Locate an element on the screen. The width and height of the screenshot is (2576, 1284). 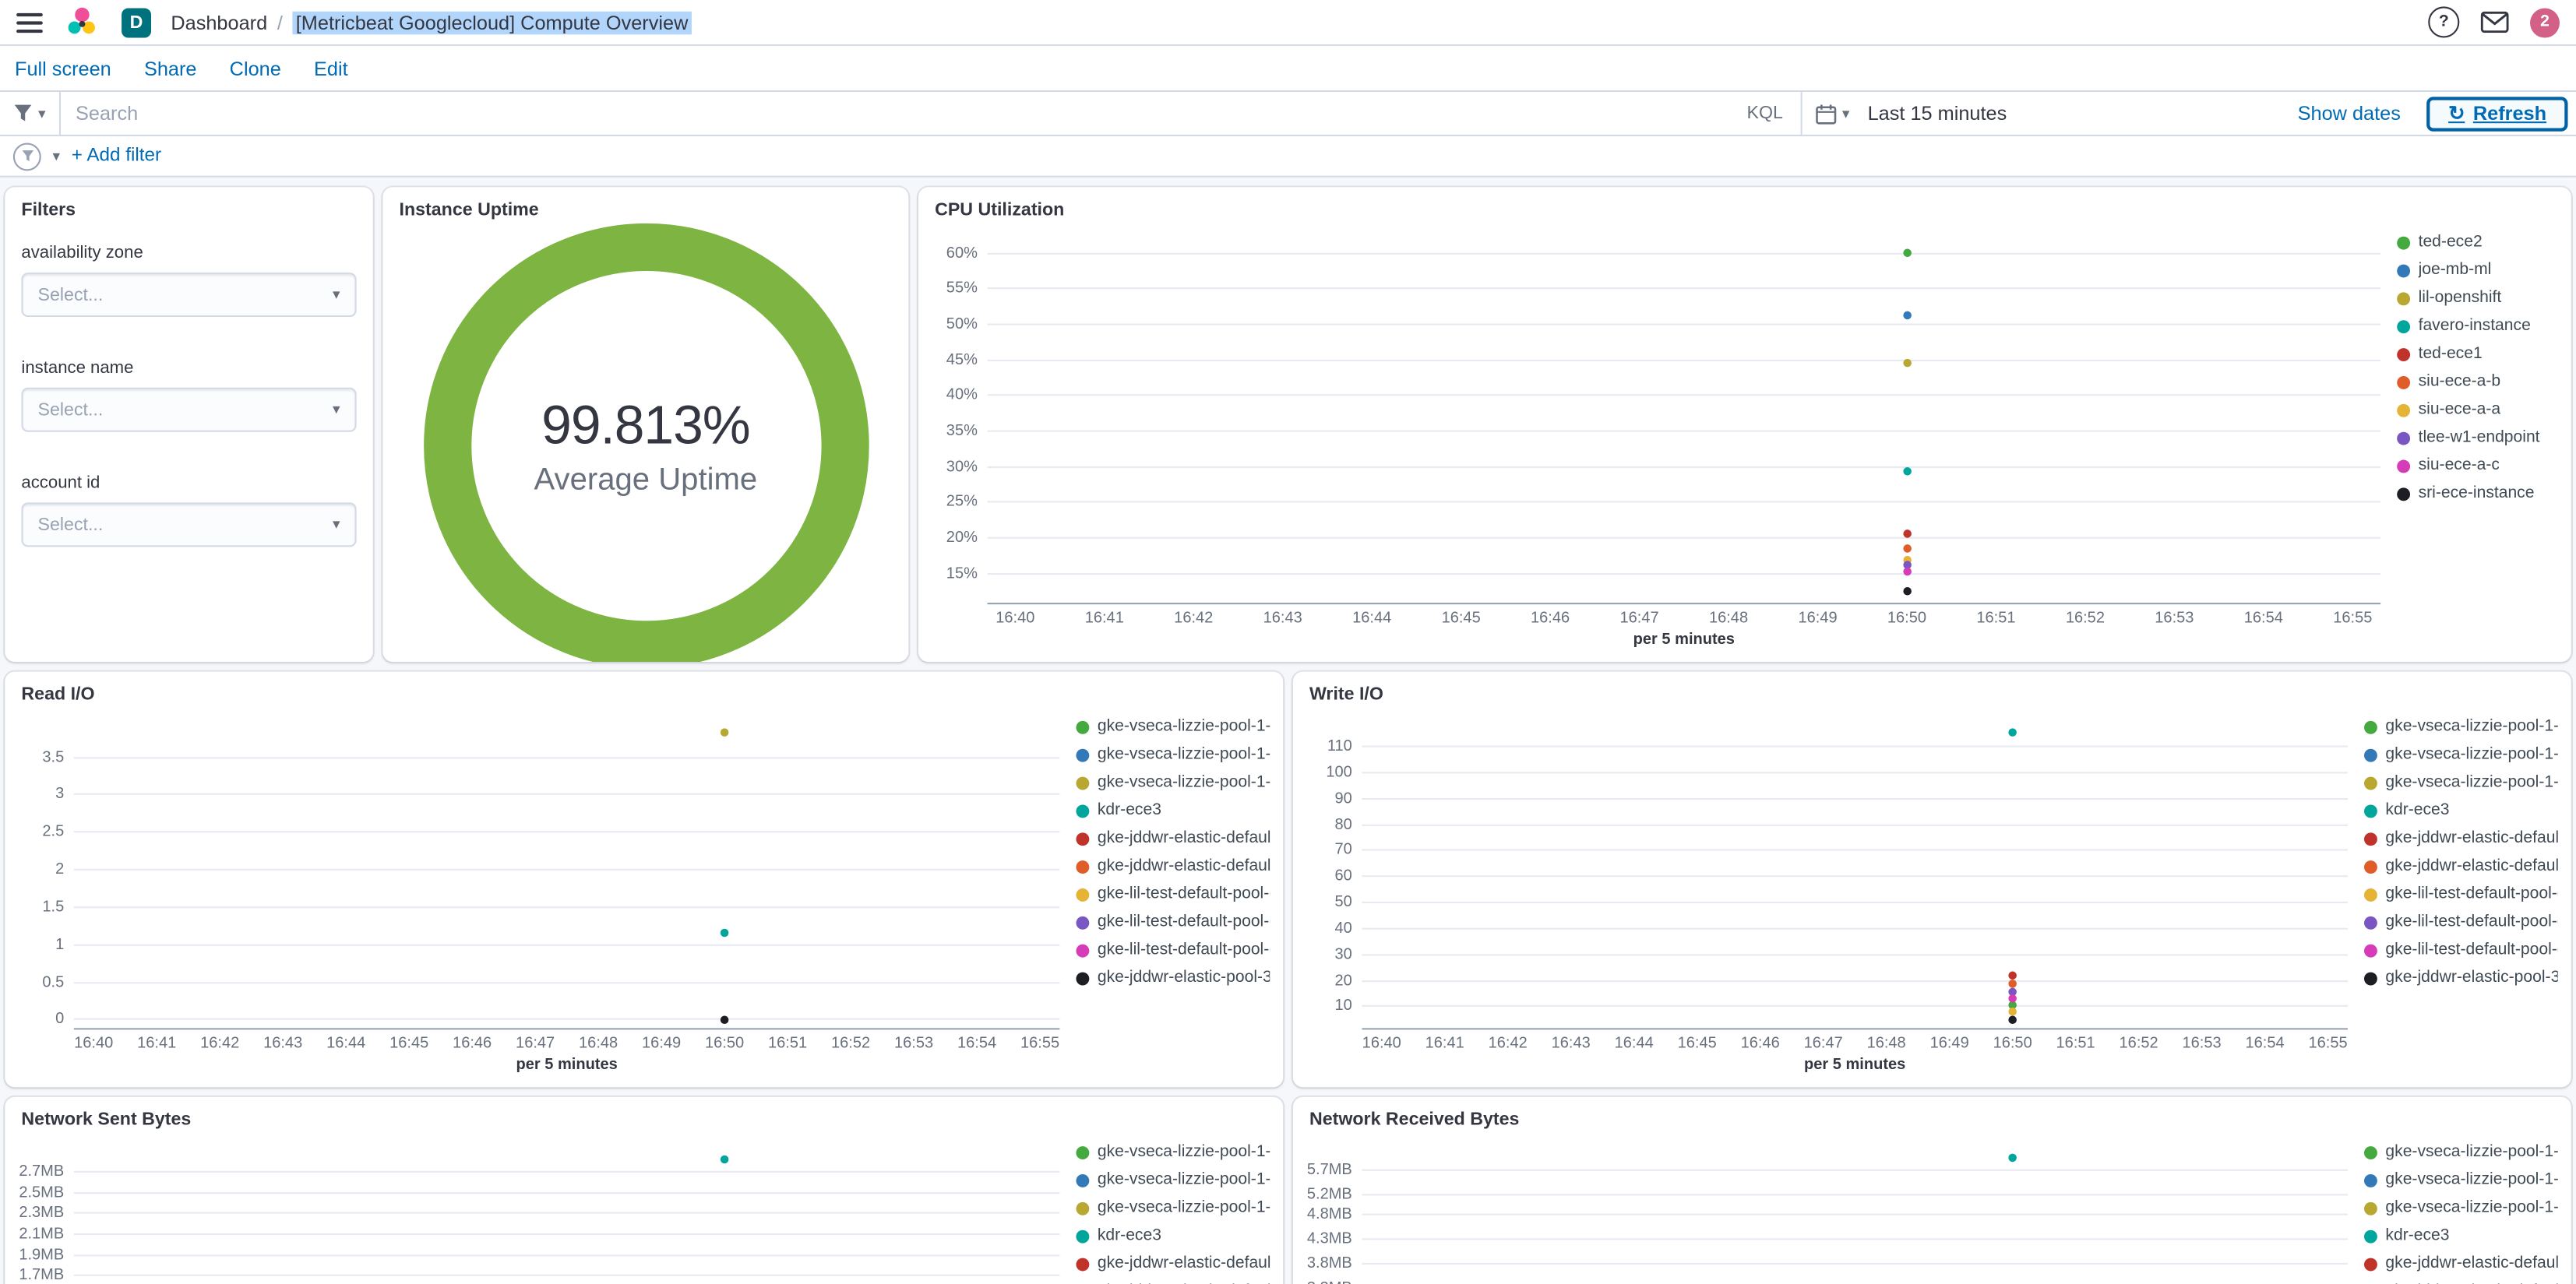
filter-options-button is located at coordinates (27, 156).